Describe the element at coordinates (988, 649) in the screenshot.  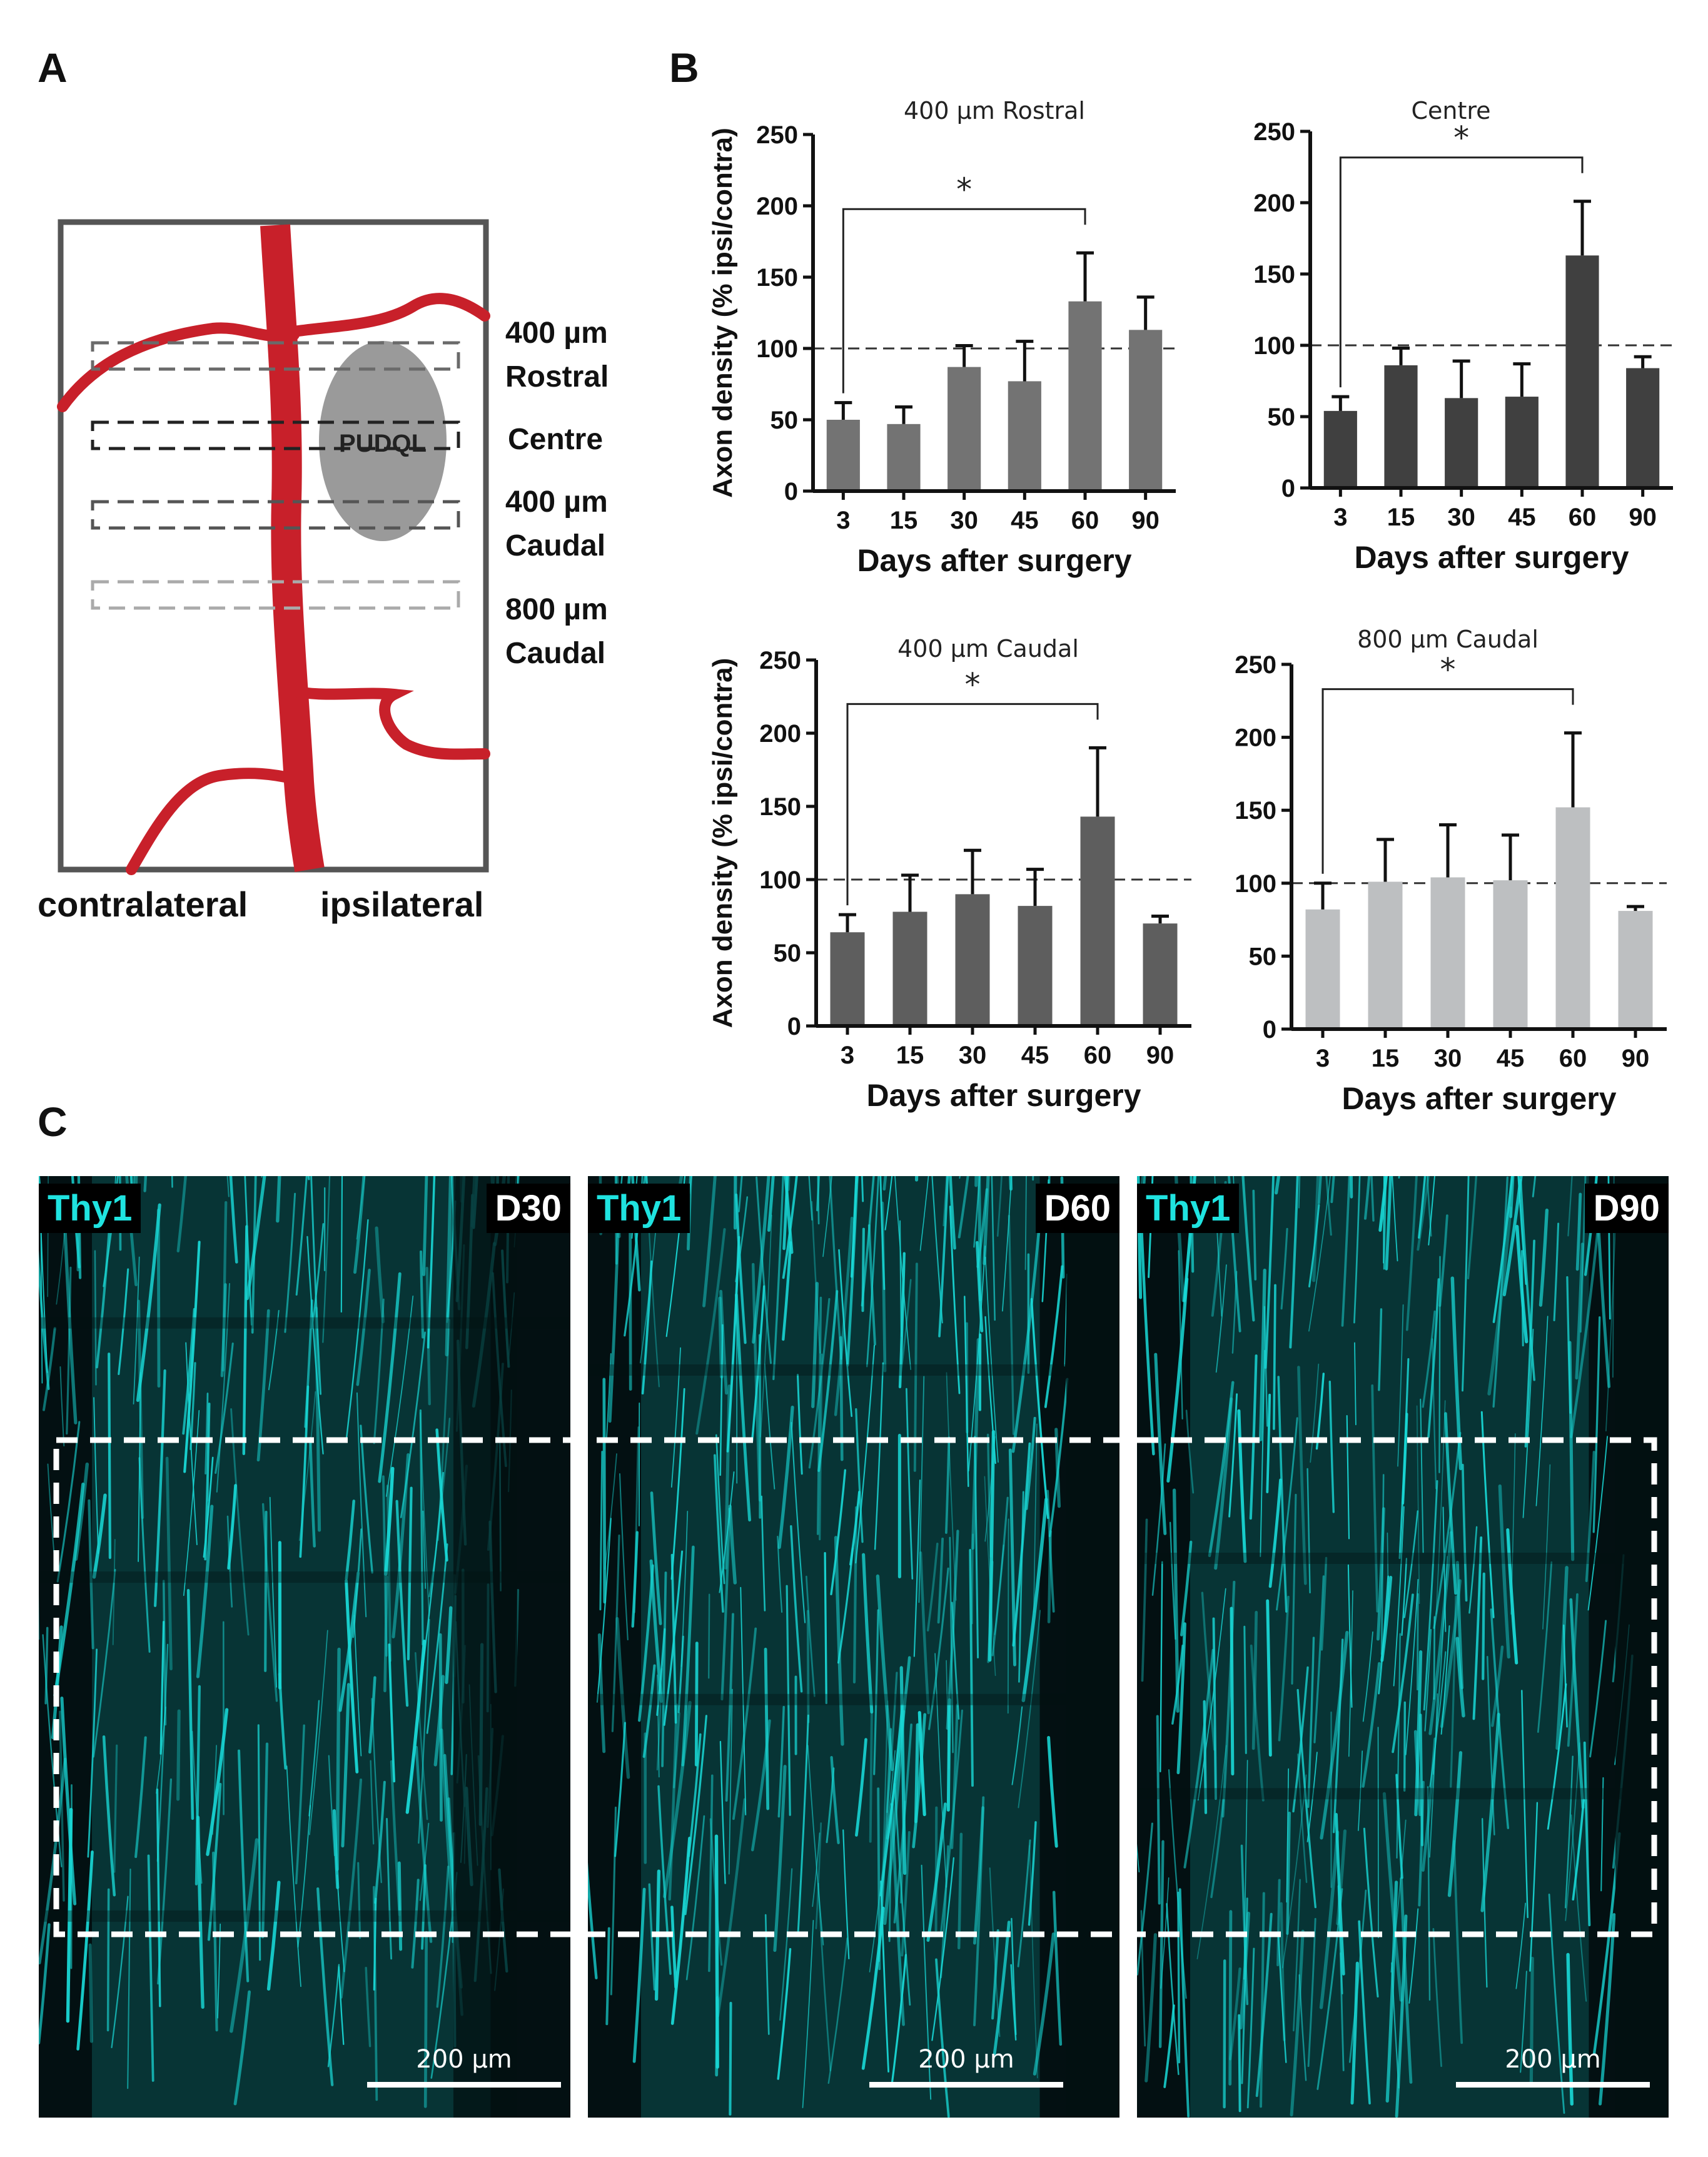
I see `chart-title: 400 µm Caudal` at that location.